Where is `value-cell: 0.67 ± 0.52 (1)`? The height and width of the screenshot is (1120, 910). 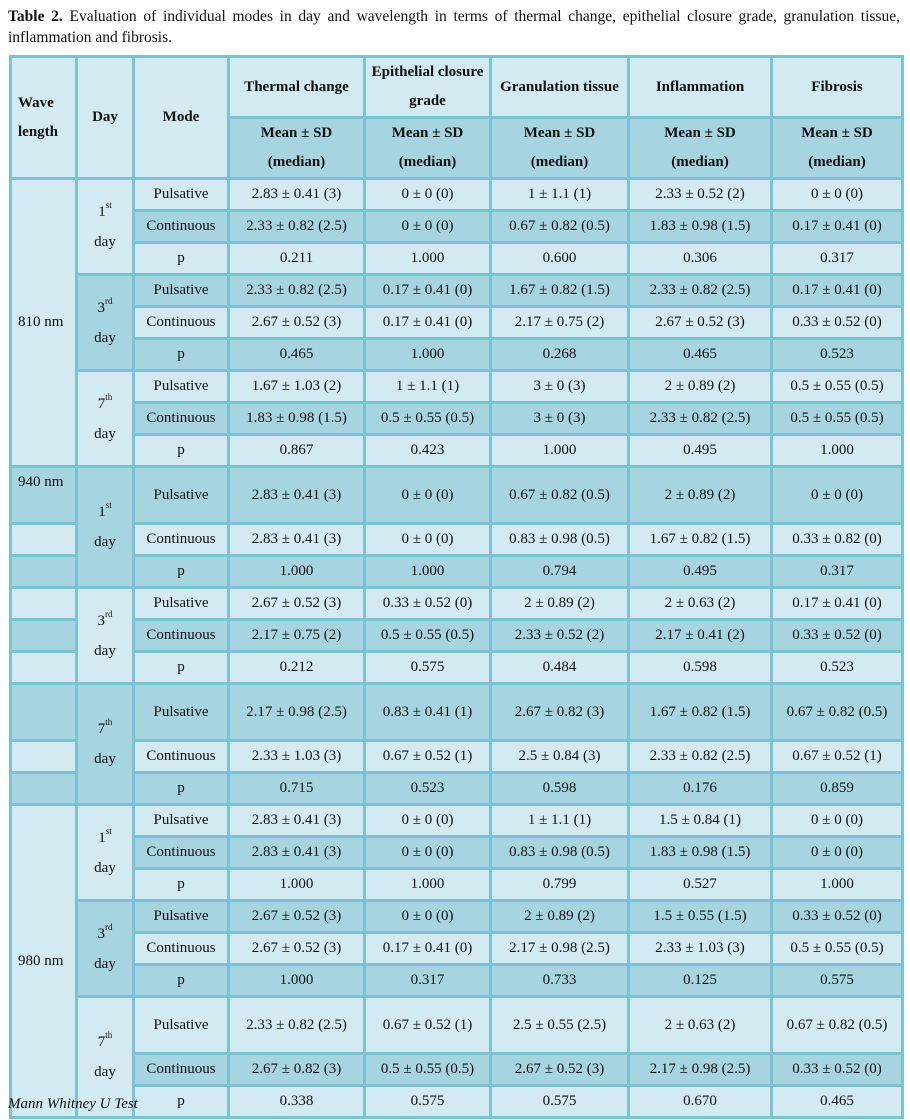 value-cell: 0.67 ± 0.52 (1) is located at coordinates (427, 756).